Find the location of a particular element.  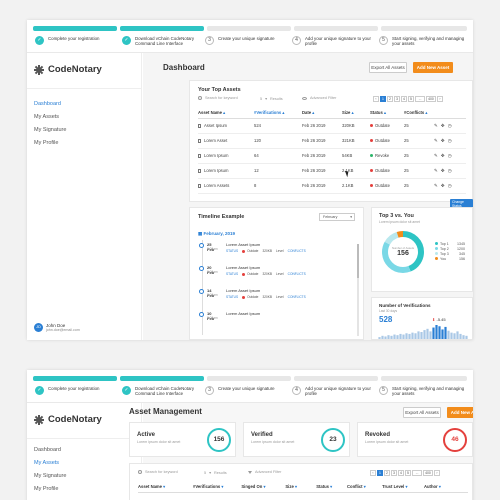

column-header: Conflict ▾ is located at coordinates (364, 487).